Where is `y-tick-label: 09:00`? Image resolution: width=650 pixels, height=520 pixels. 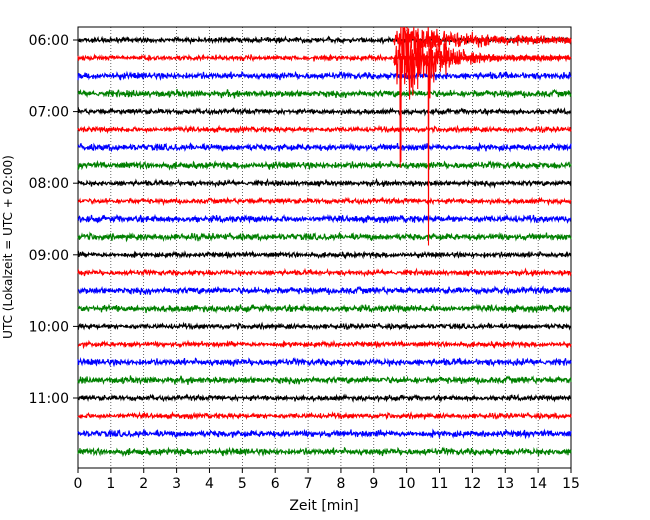
y-tick-label: 09:00 is located at coordinates (49, 256).